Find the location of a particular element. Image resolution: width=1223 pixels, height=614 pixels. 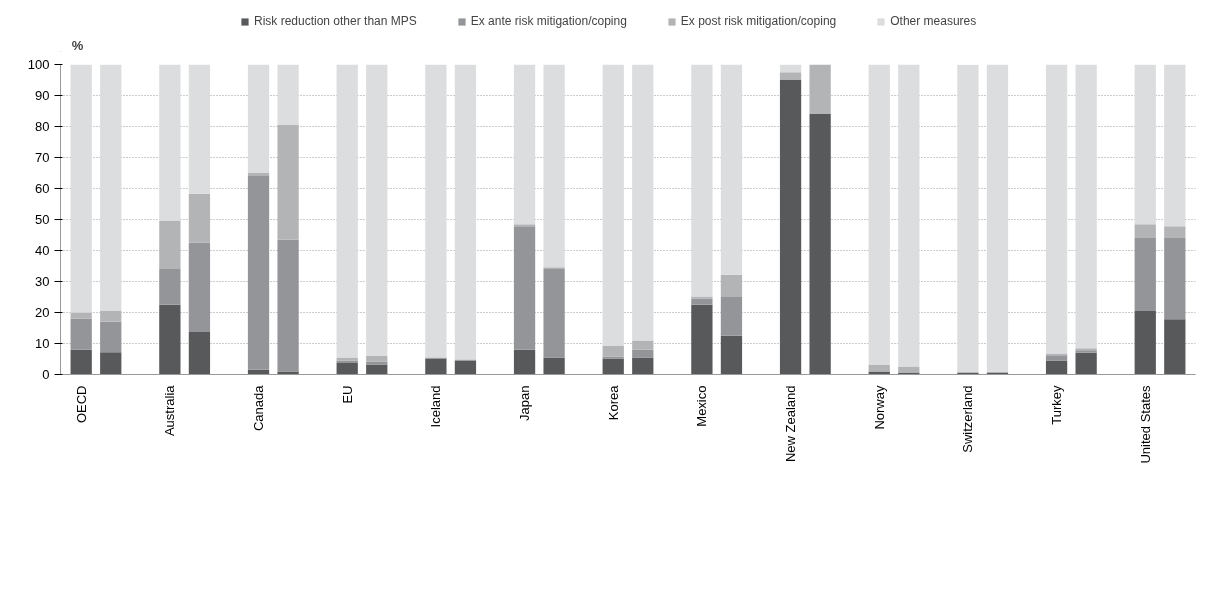

y-axis-title: % is located at coordinates (77, 45).